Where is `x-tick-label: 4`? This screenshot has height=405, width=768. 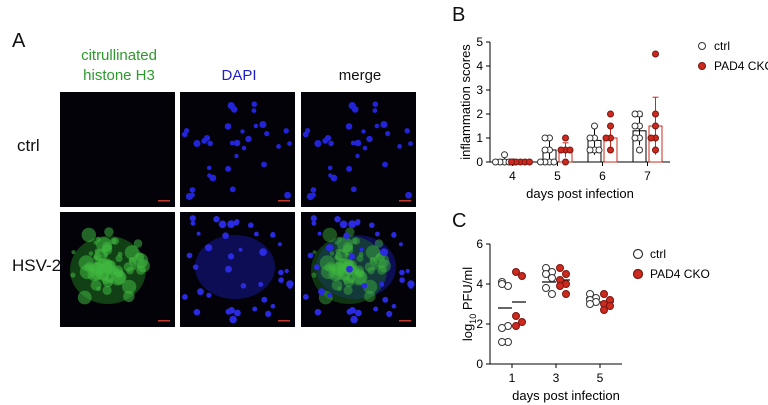 x-tick-label: 4 is located at coordinates (512, 176).